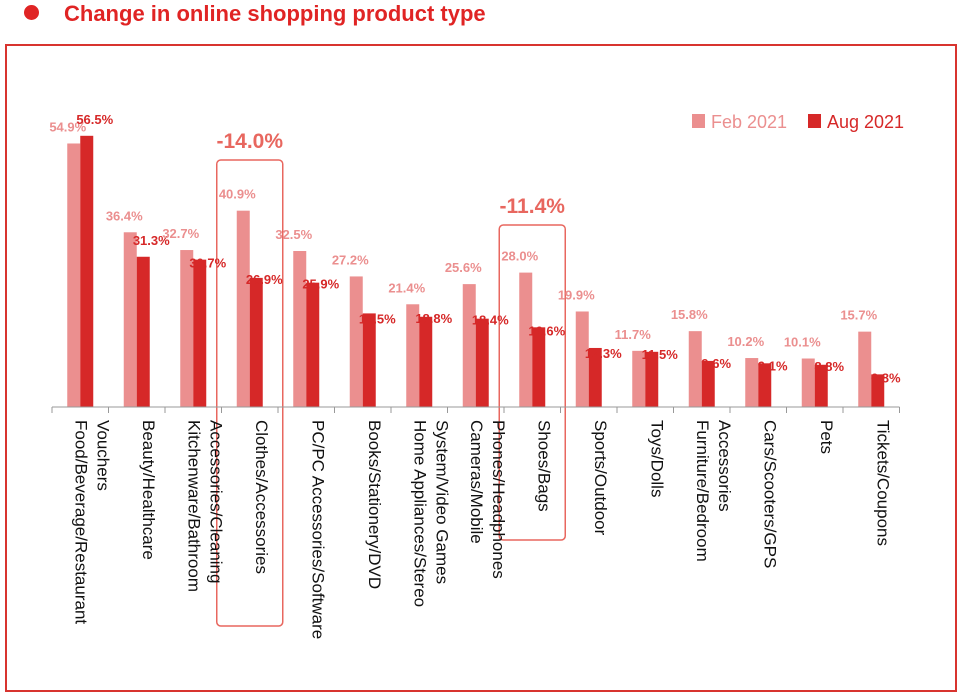  Describe the element at coordinates (826, 437) in the screenshot. I see `category-label: Pets` at that location.